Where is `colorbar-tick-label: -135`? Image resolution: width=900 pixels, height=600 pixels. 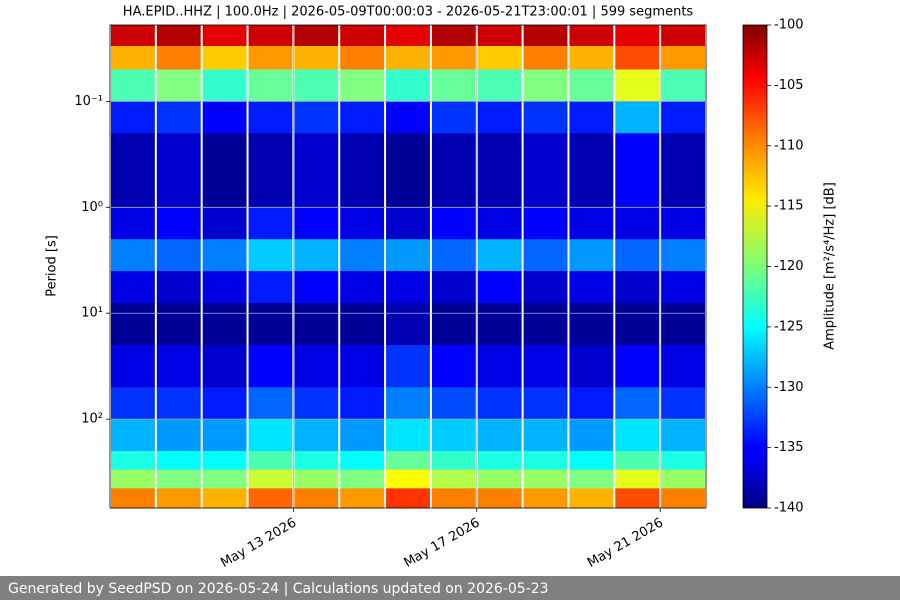 colorbar-tick-label: -135 is located at coordinates (789, 447).